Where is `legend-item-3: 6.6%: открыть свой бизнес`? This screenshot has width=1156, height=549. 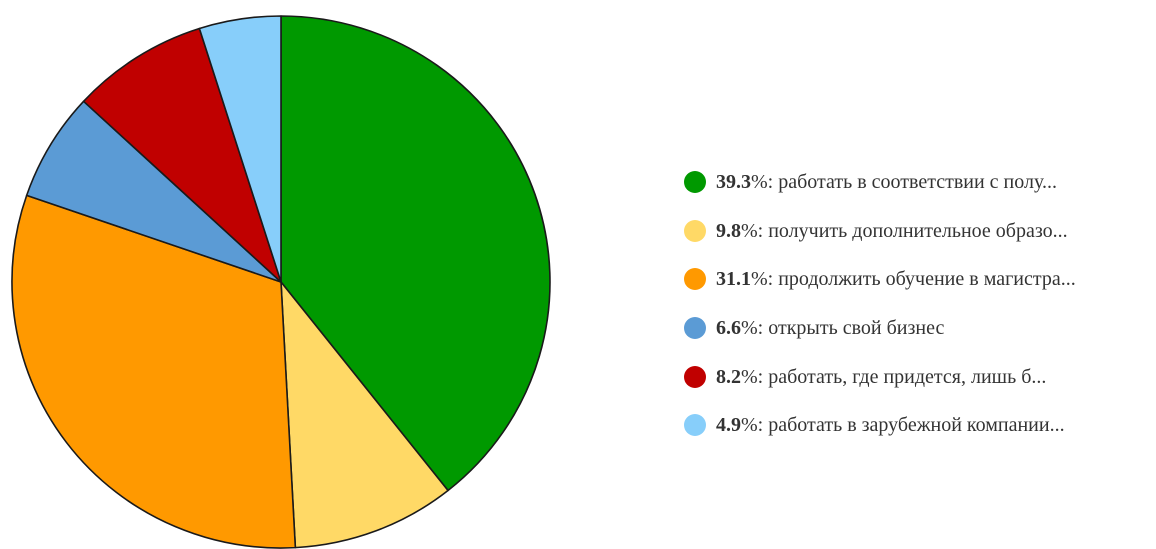
legend-item-3: 6.6%: открыть свой бизнес is located at coordinates (919, 328).